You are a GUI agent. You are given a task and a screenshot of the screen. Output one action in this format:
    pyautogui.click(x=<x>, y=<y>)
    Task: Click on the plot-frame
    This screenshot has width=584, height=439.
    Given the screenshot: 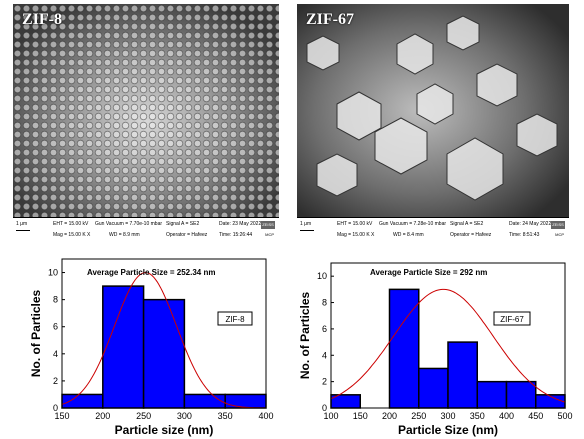 What is the action you would take?
    pyautogui.click(x=164, y=333)
    